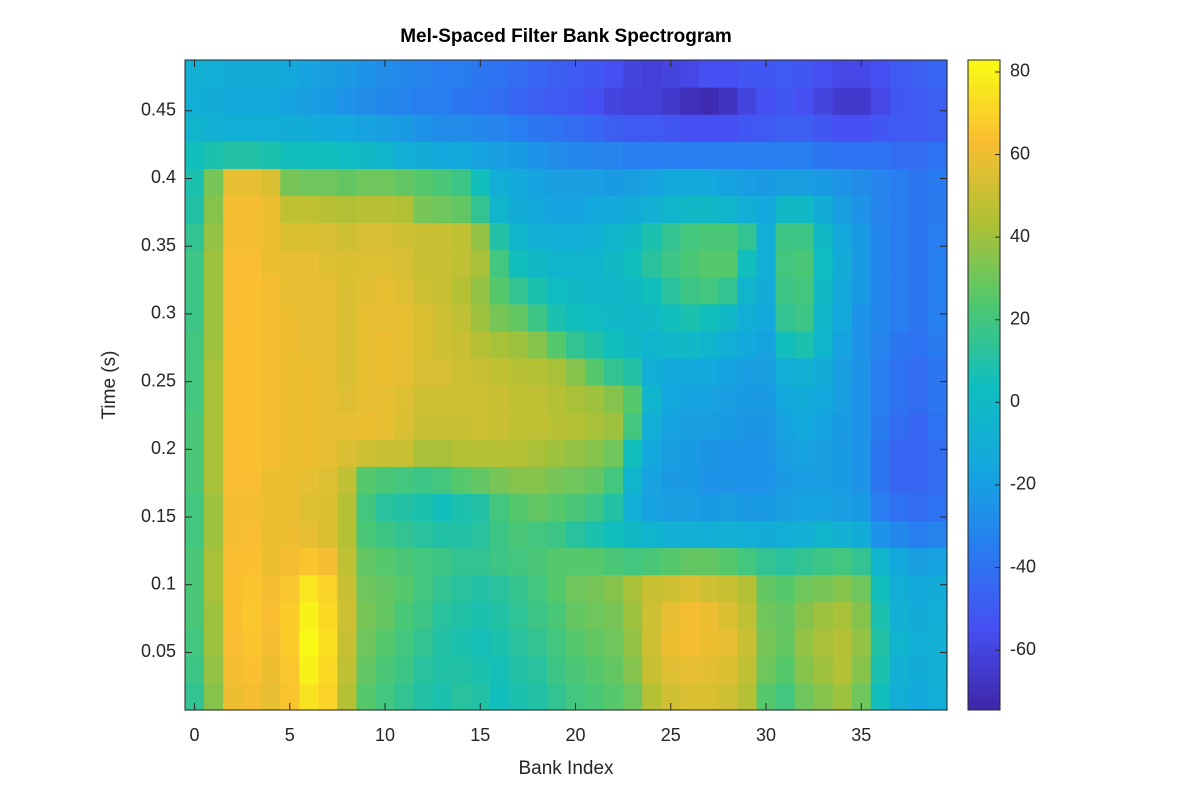 This screenshot has width=1200, height=800. Describe the element at coordinates (1020, 319) in the screenshot. I see `colorbar-tick-label: 20` at that location.